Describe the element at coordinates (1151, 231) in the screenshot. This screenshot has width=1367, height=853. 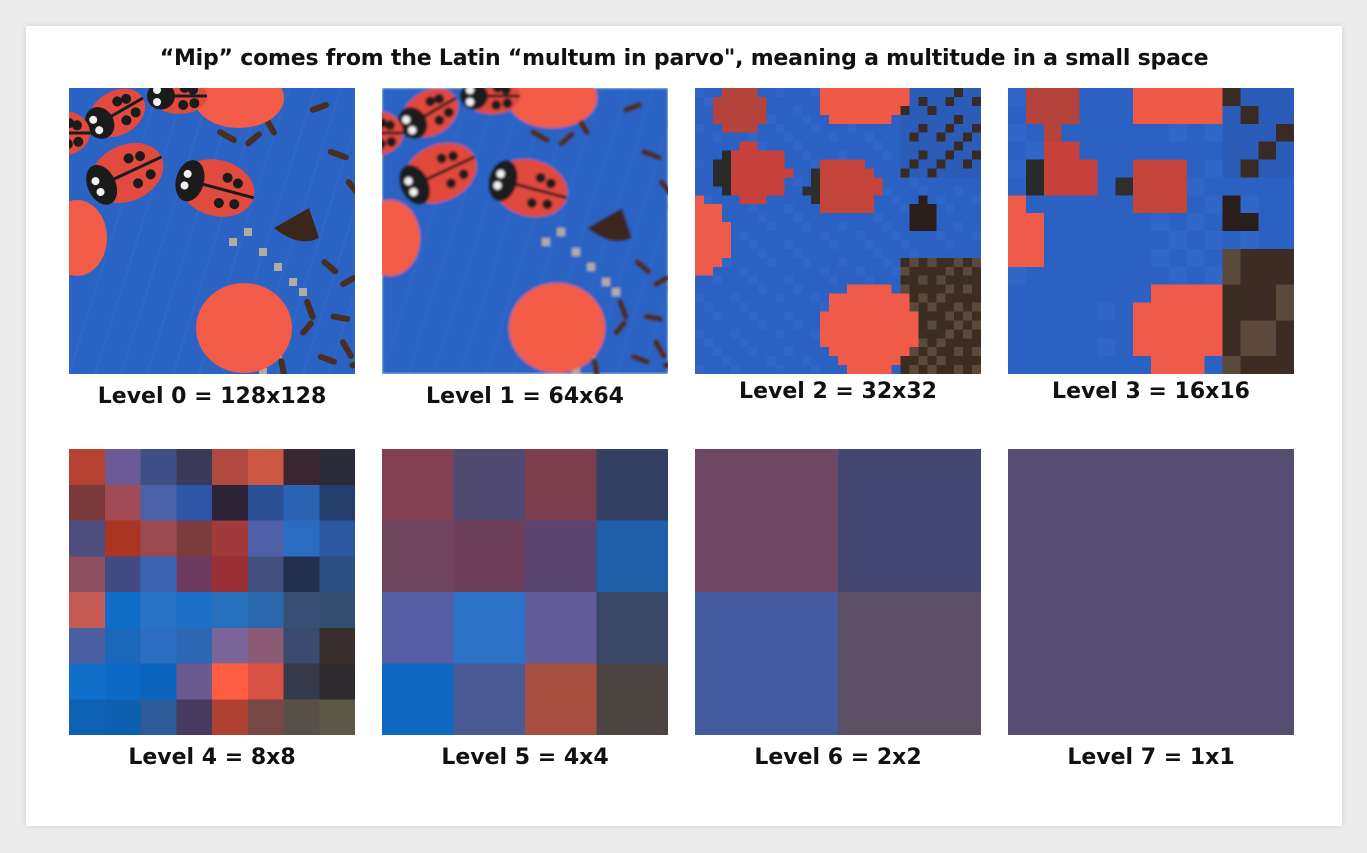
I see `mip-level-3-image` at that location.